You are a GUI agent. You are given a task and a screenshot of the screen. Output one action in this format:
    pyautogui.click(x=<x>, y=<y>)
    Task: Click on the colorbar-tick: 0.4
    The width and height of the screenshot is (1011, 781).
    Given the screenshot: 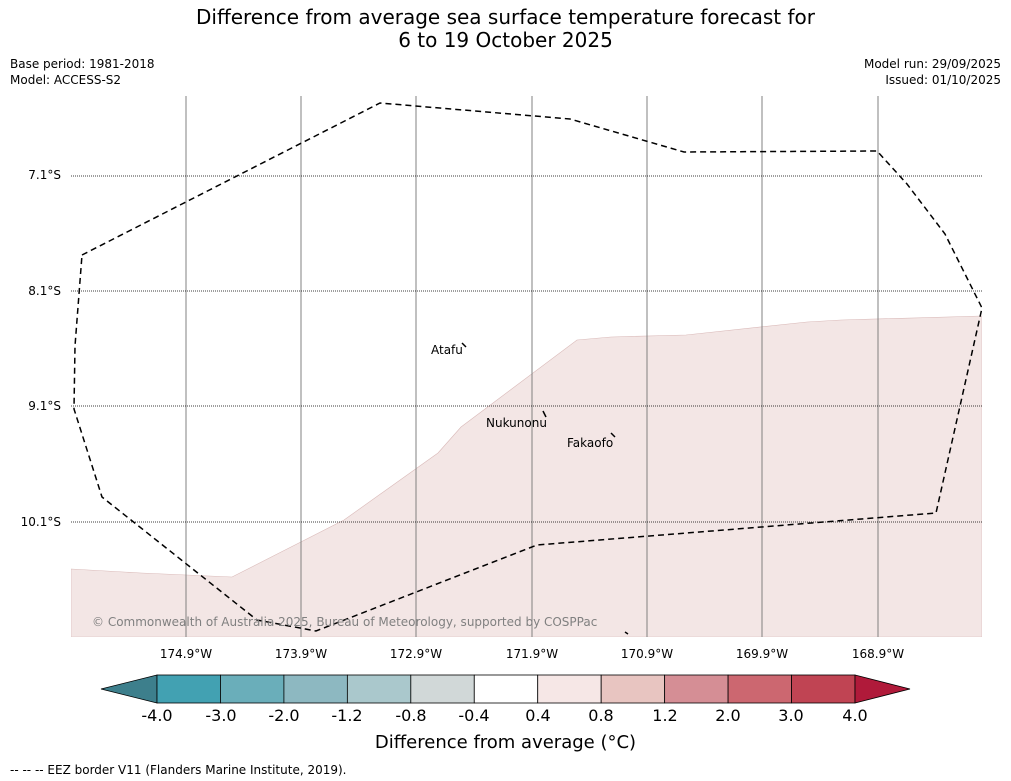 What is the action you would take?
    pyautogui.click(x=538, y=715)
    